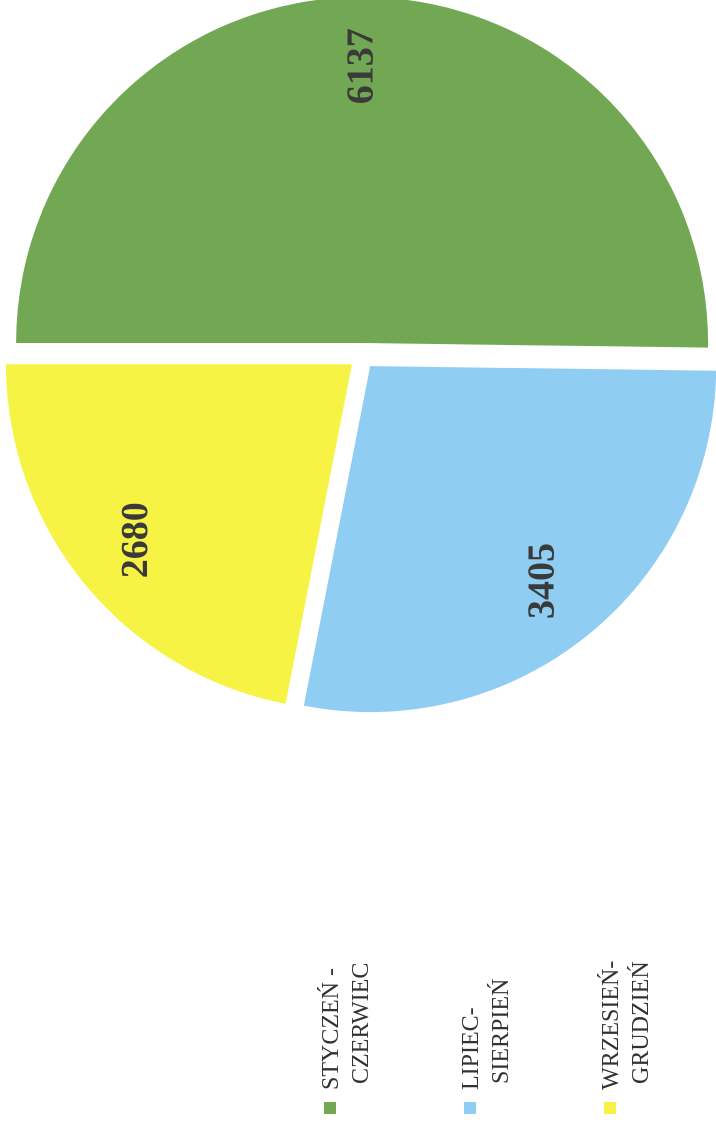 The height and width of the screenshot is (1123, 716). Describe the element at coordinates (178, 534) in the screenshot. I see `pie-slice` at that location.